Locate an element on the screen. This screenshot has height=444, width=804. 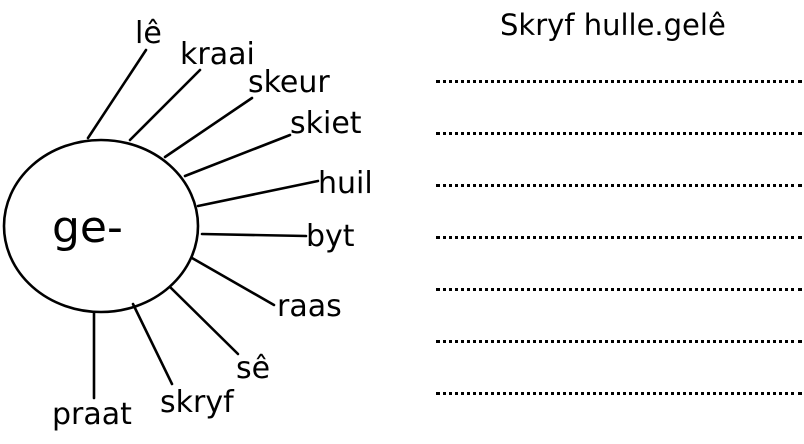
word-raas: raas is located at coordinates (309, 306).